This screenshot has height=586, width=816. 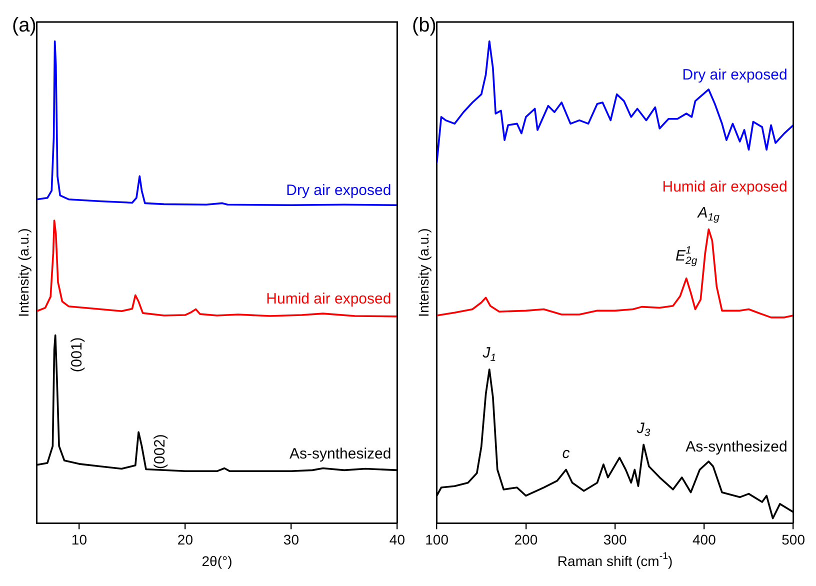 I want to click on x-tick-label: 40, so click(x=397, y=539).